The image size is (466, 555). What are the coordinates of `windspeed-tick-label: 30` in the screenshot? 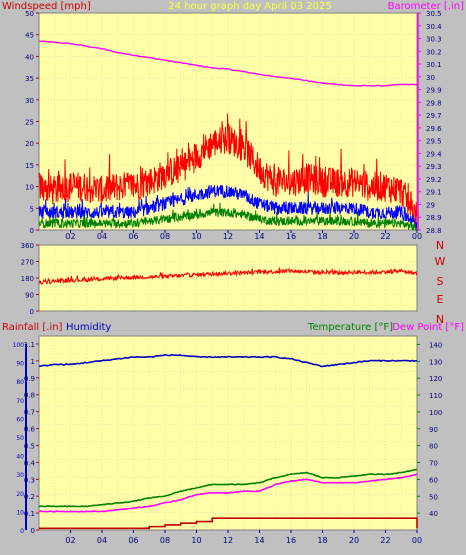 It's located at (29, 101).